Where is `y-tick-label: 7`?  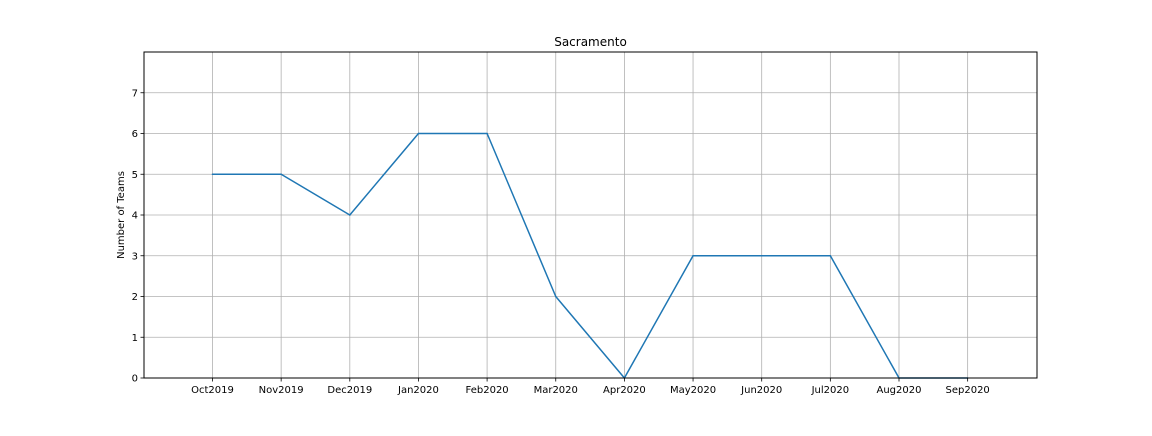 y-tick-label: 7 is located at coordinates (135, 93).